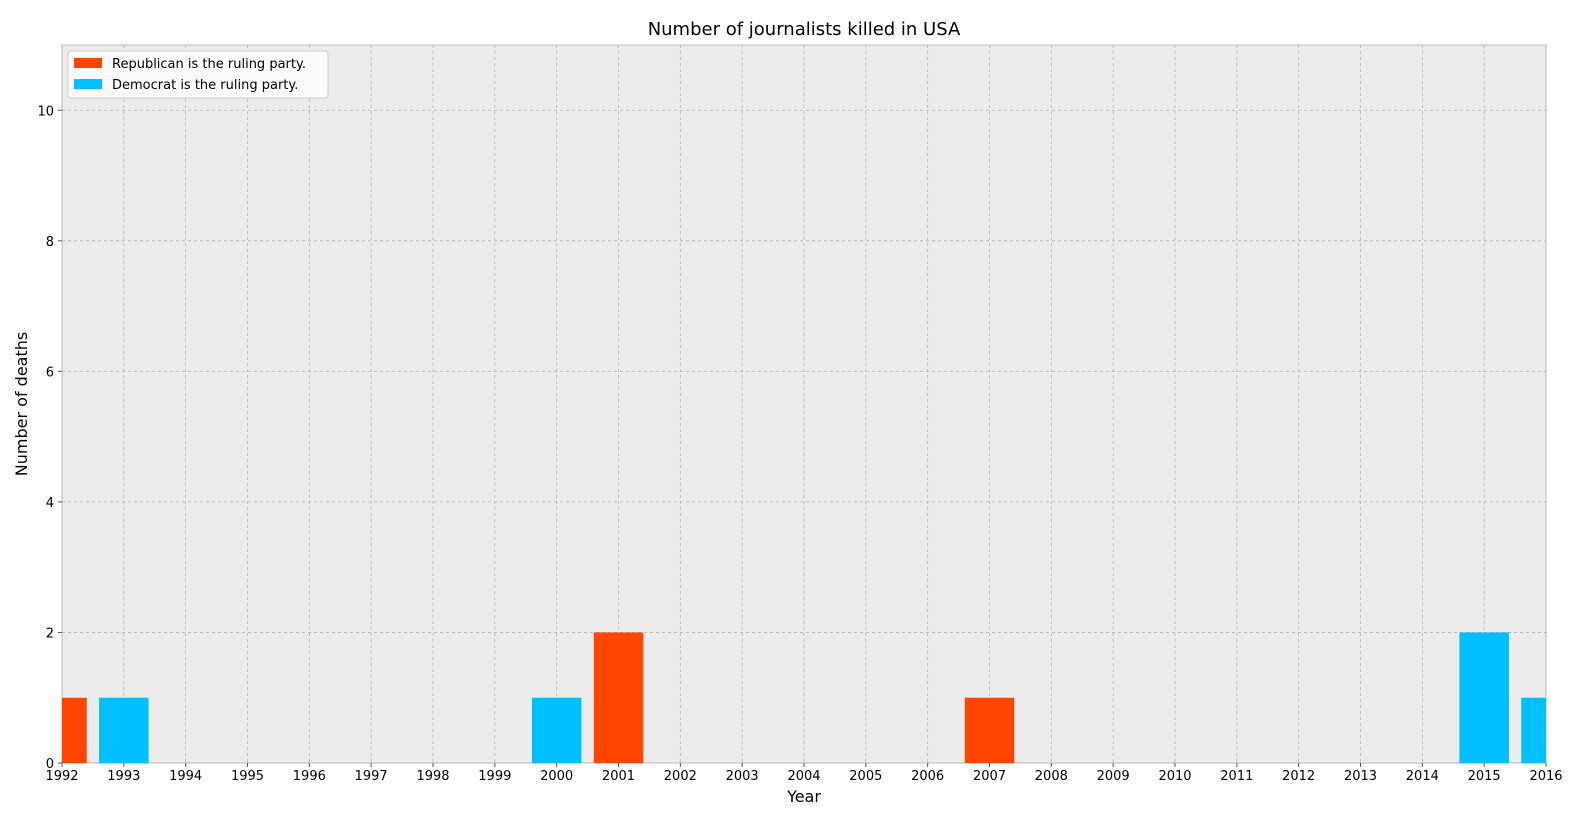 The height and width of the screenshot is (814, 1575). Describe the element at coordinates (803, 796) in the screenshot. I see `x-axis-label: Year` at that location.